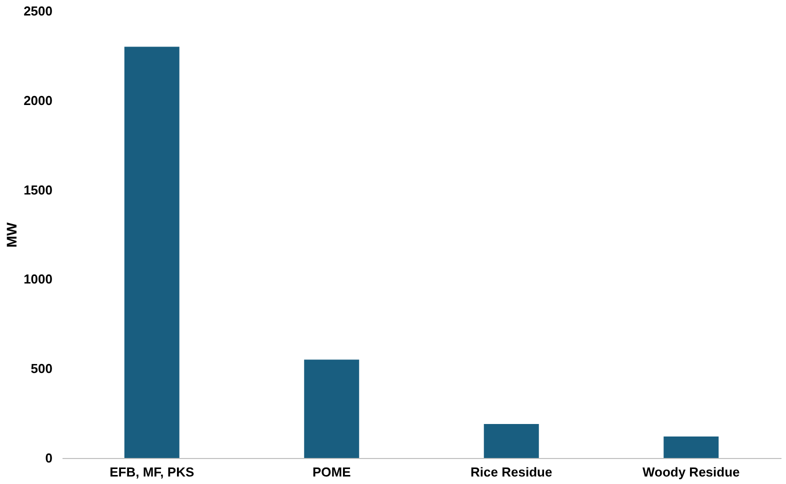  I want to click on y-tick-label: 2000, so click(38, 100).